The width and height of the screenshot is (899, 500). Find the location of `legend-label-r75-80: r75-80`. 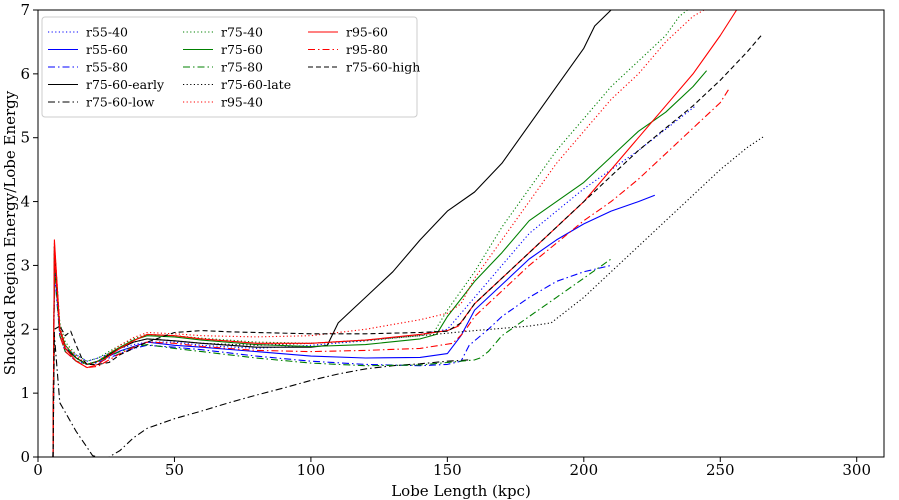

legend-label-r75-80: r75-80 is located at coordinates (242, 67).